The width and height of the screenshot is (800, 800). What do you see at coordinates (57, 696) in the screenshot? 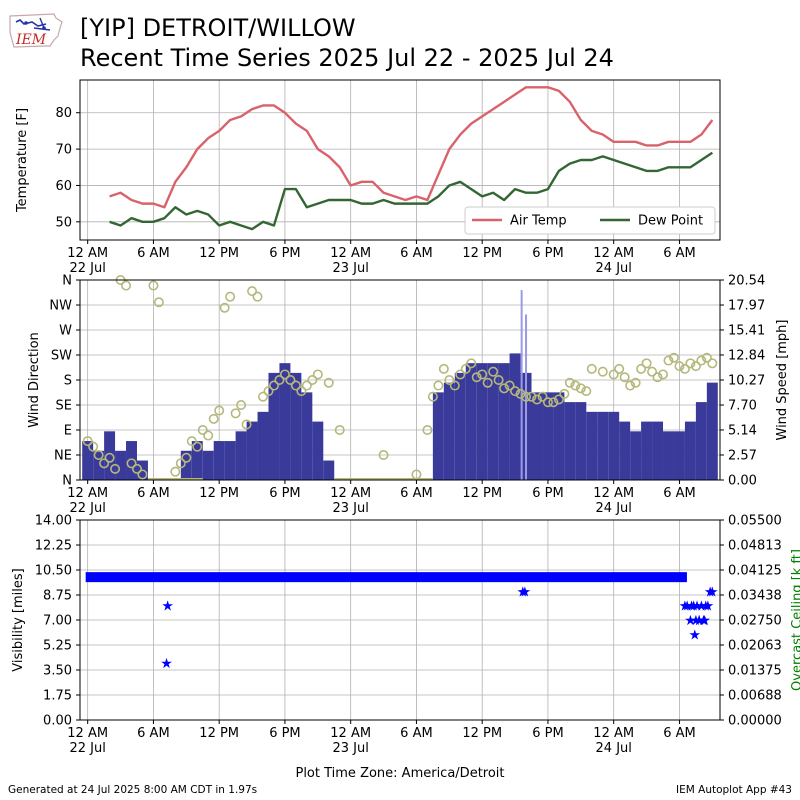
I see `y-tick-label: 1.75` at bounding box center [57, 696].